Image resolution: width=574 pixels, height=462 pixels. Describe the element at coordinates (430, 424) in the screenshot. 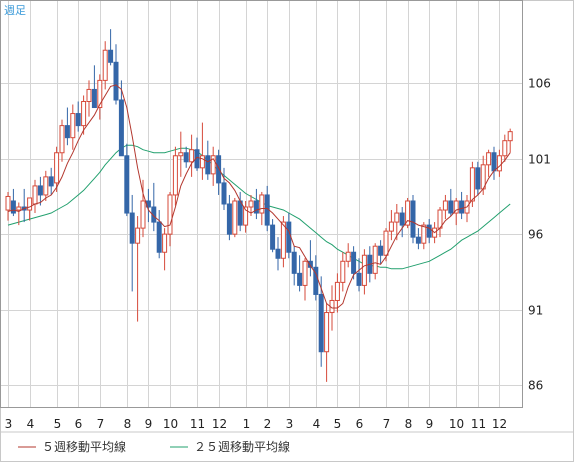

I see `x-tick-label: 9` at that location.